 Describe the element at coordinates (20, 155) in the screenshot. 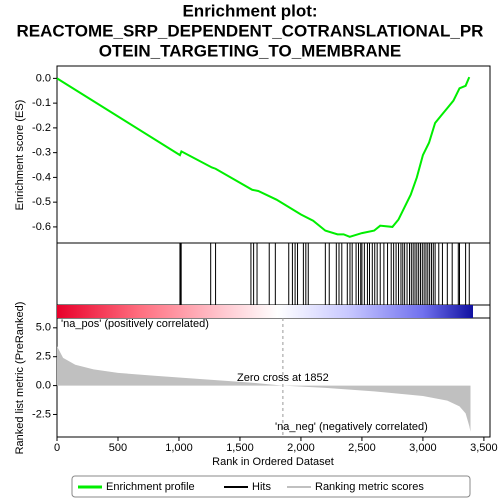

I see `y-axis-label: Enrichment score (ES)` at that location.